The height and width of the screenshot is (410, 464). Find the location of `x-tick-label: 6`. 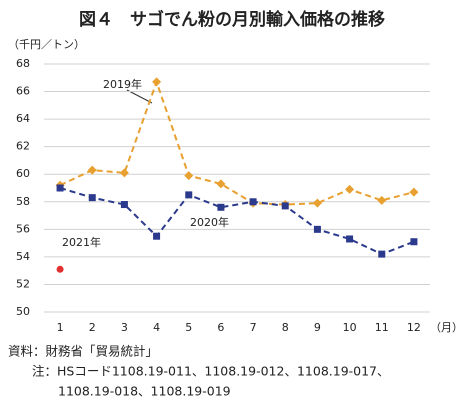

x-tick-label: 6 is located at coordinates (220, 327).